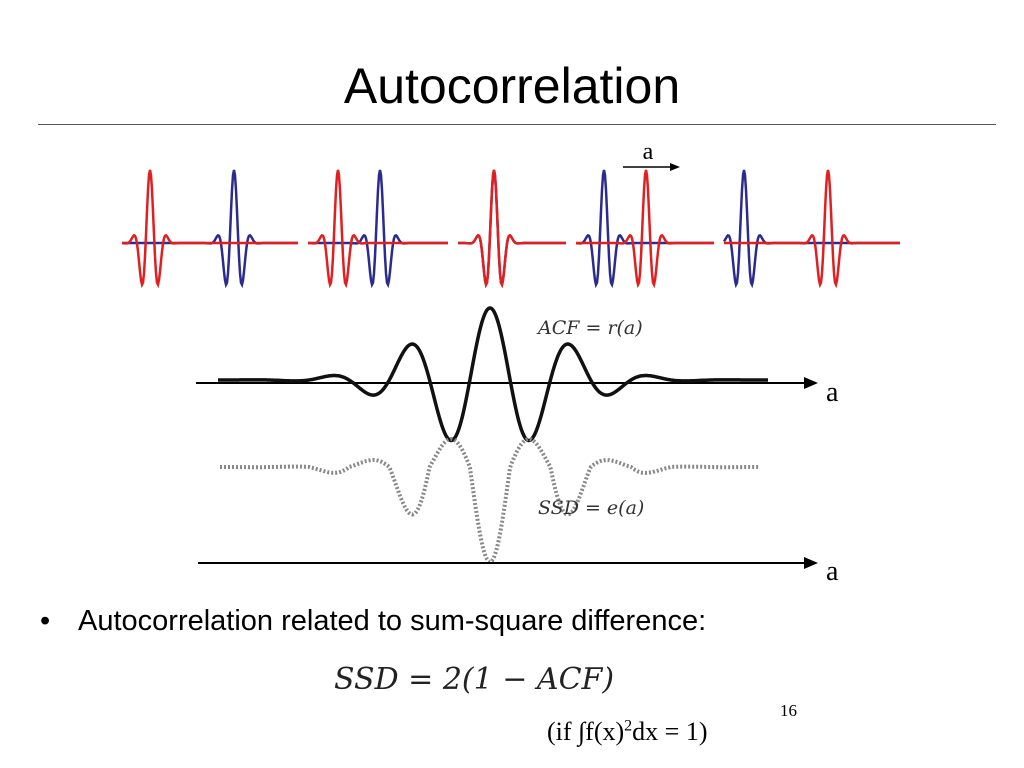 The width and height of the screenshot is (1024, 768). I want to click on normalization-note: (if ∫f(x)2dx = 1), so click(627, 732).